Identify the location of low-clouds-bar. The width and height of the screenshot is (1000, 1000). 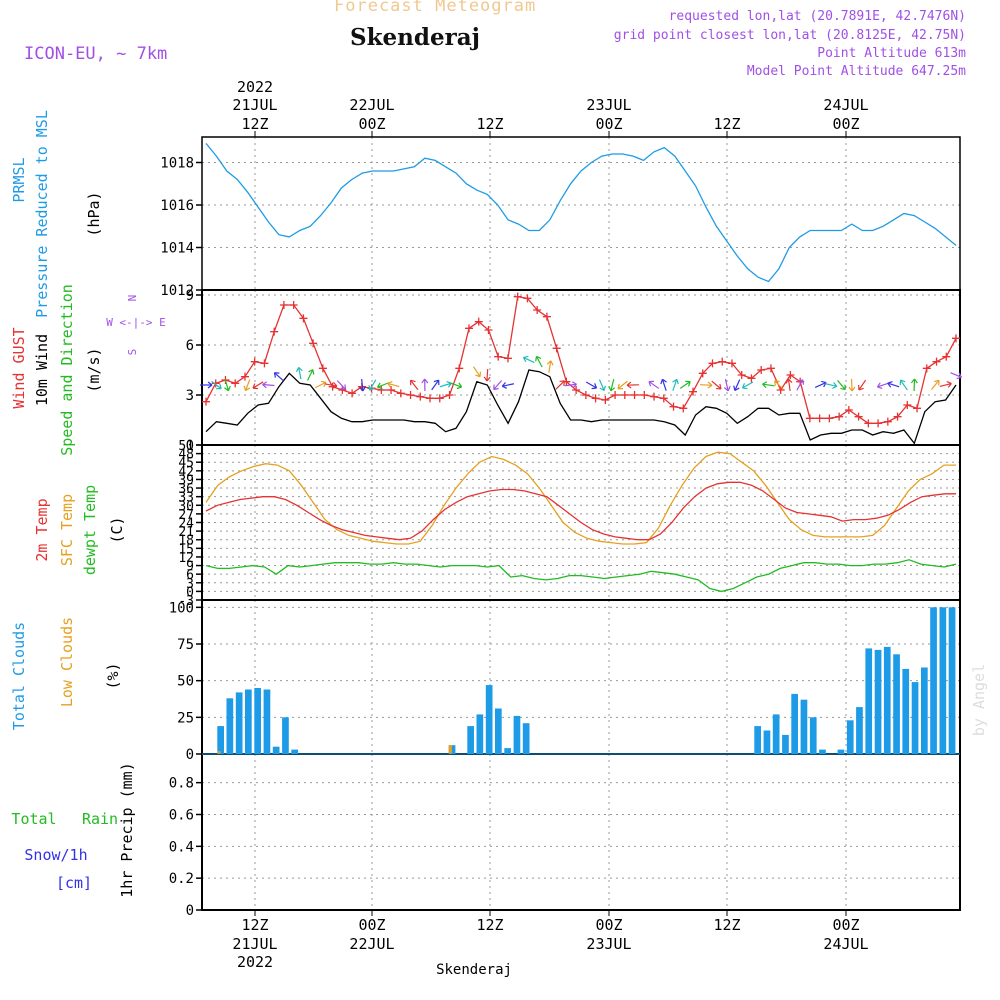
(219, 752).